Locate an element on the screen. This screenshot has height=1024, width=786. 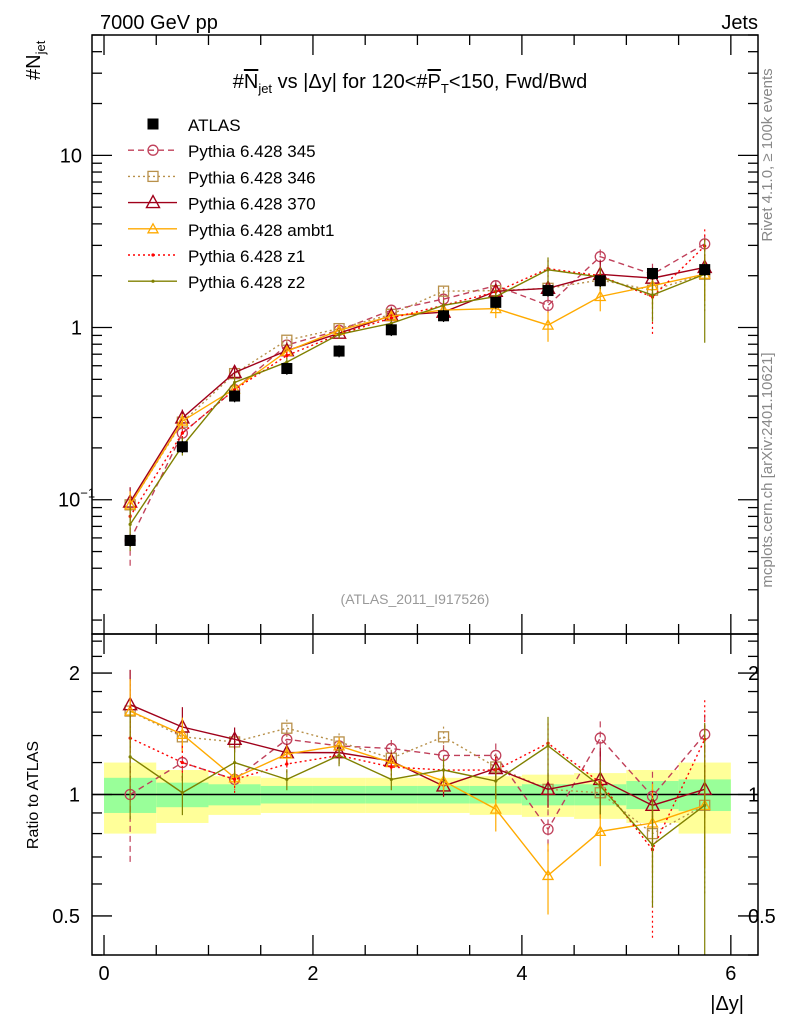
legend-label: Pythia 6.428 z1 is located at coordinates (246, 256).